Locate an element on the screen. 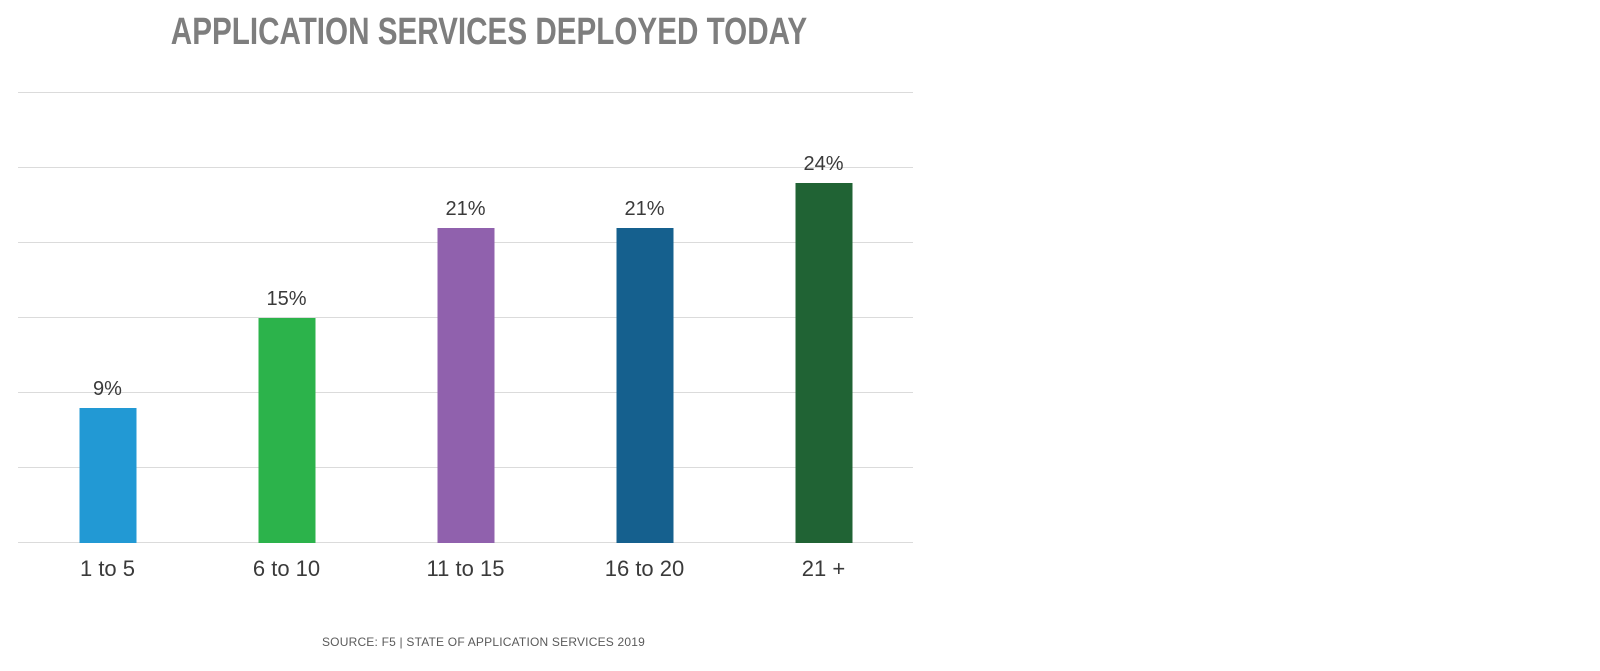 The height and width of the screenshot is (671, 1600). x-axis-label: 11 to 15 is located at coordinates (465, 568).